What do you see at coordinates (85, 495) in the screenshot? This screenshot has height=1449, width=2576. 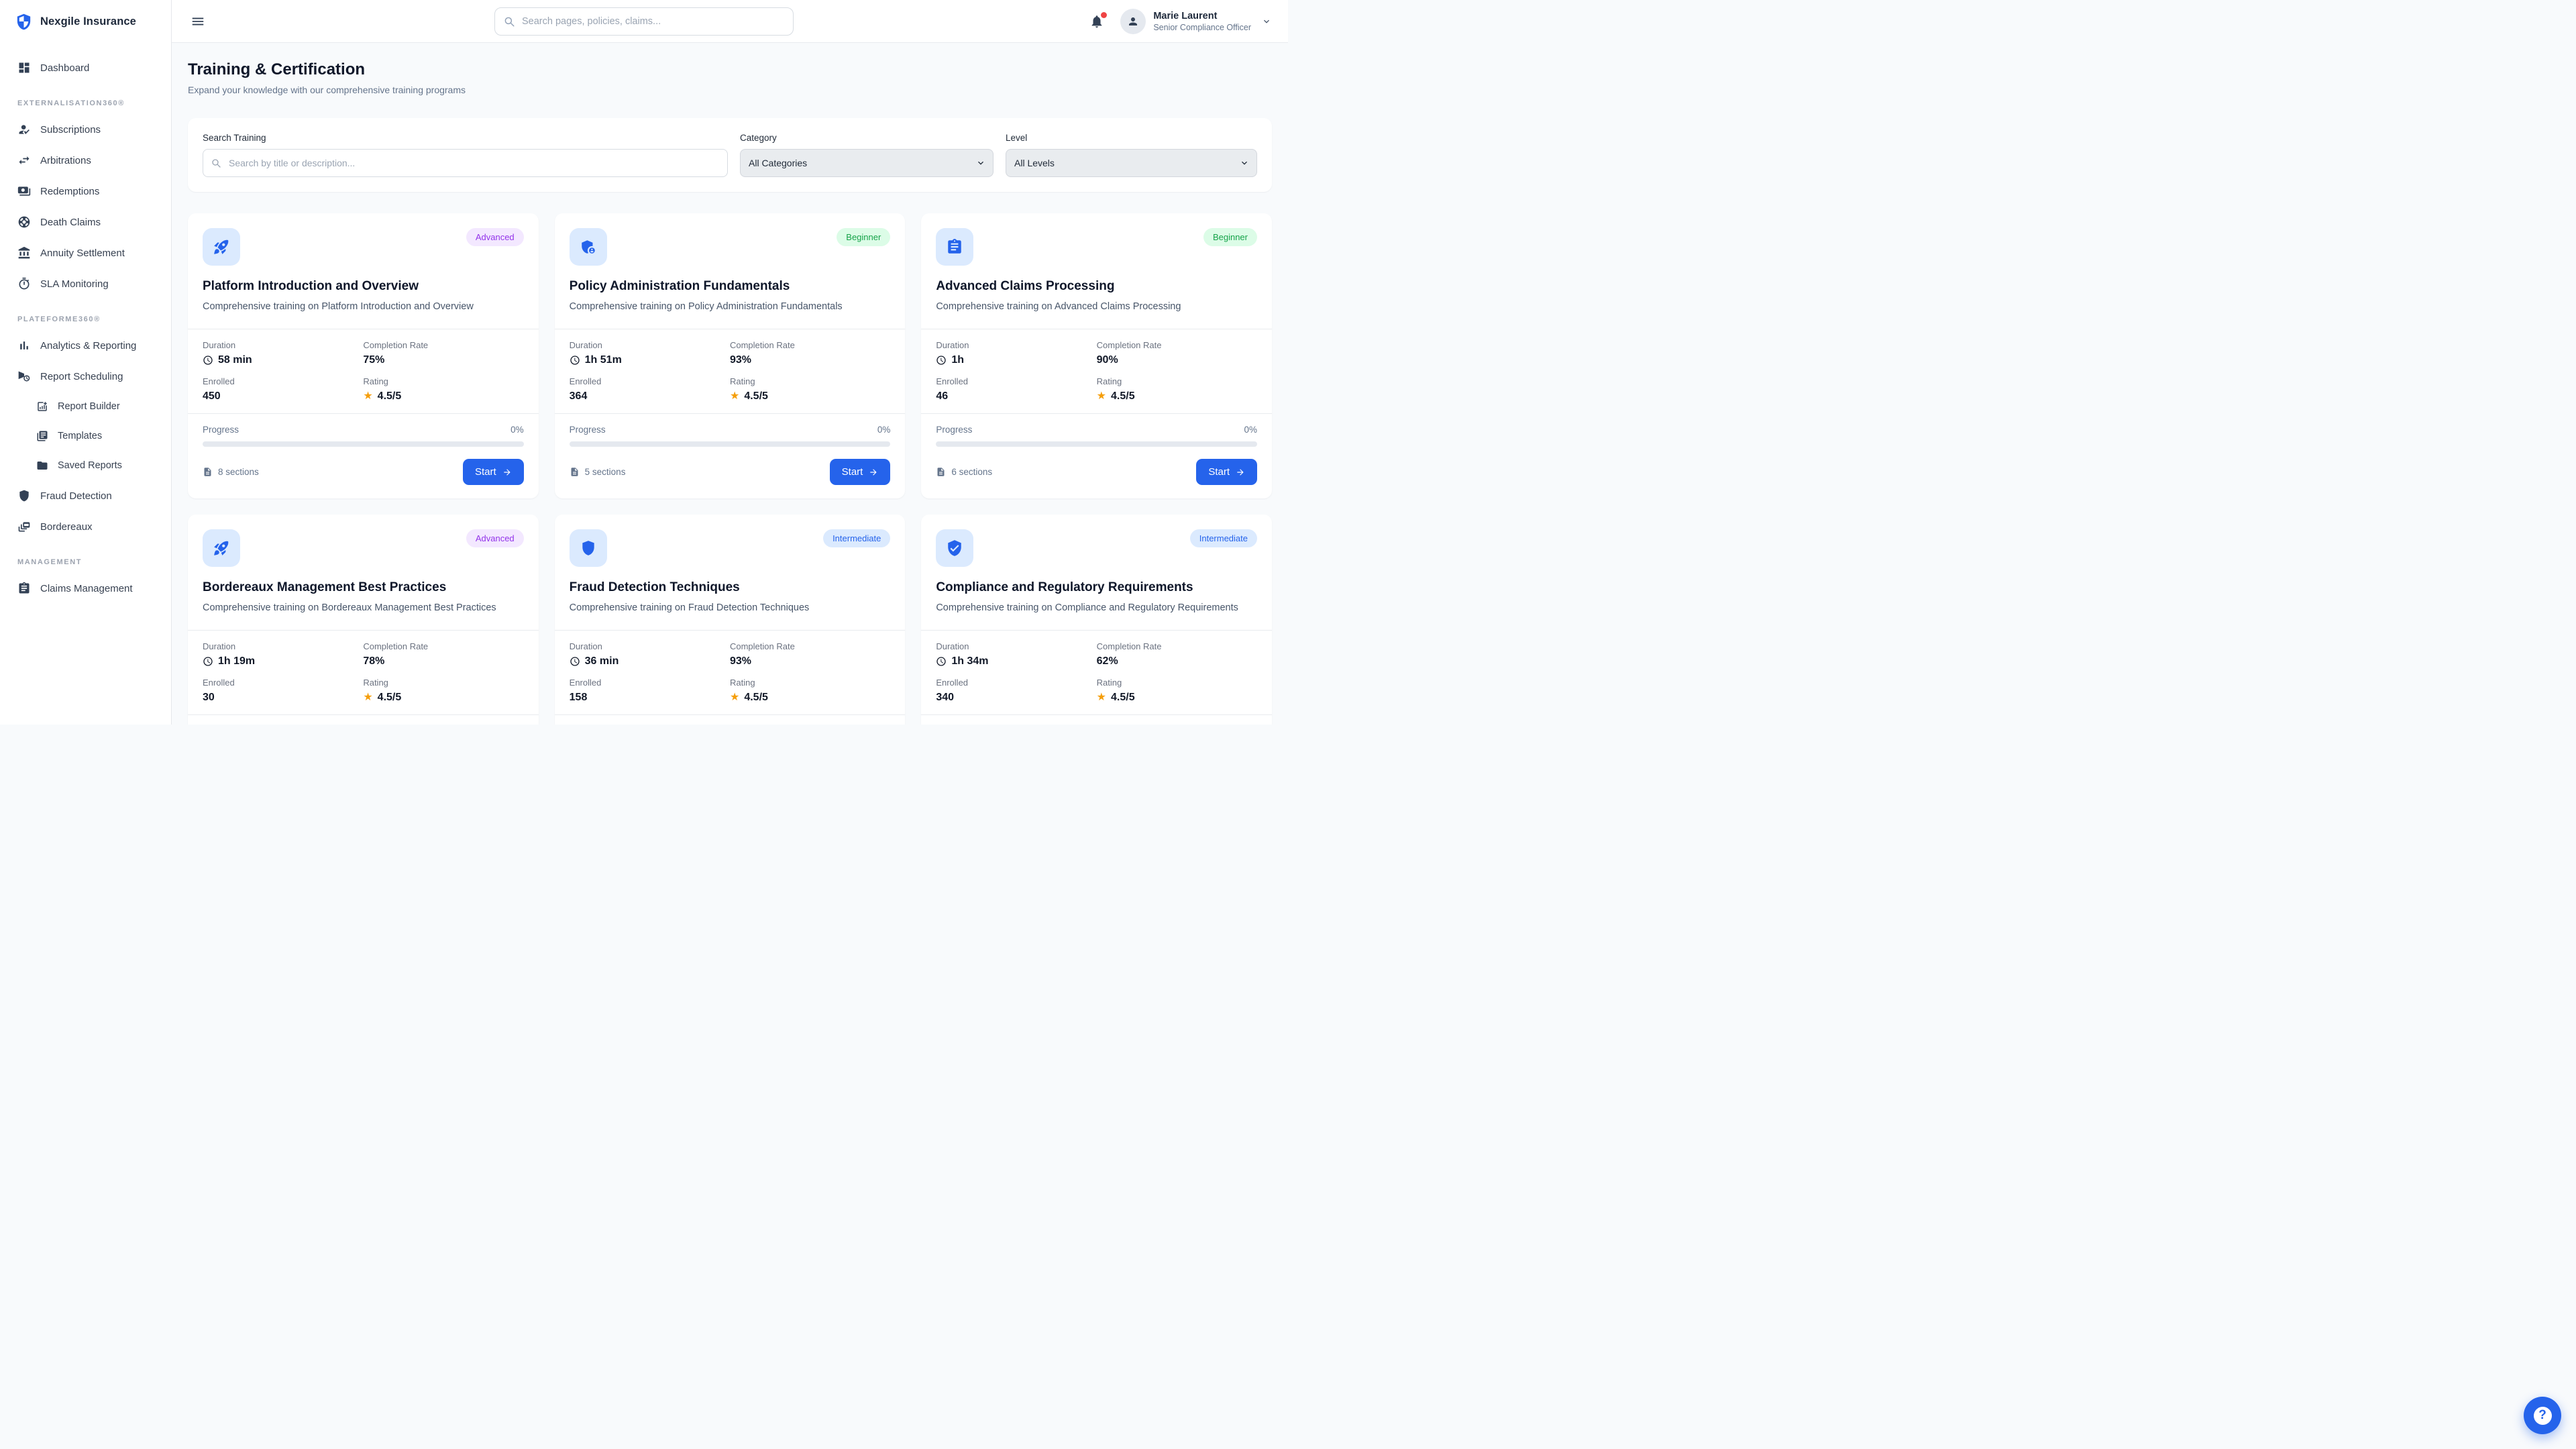 I see `sidebar-item-fraud-detection: Fraud Detection` at bounding box center [85, 495].